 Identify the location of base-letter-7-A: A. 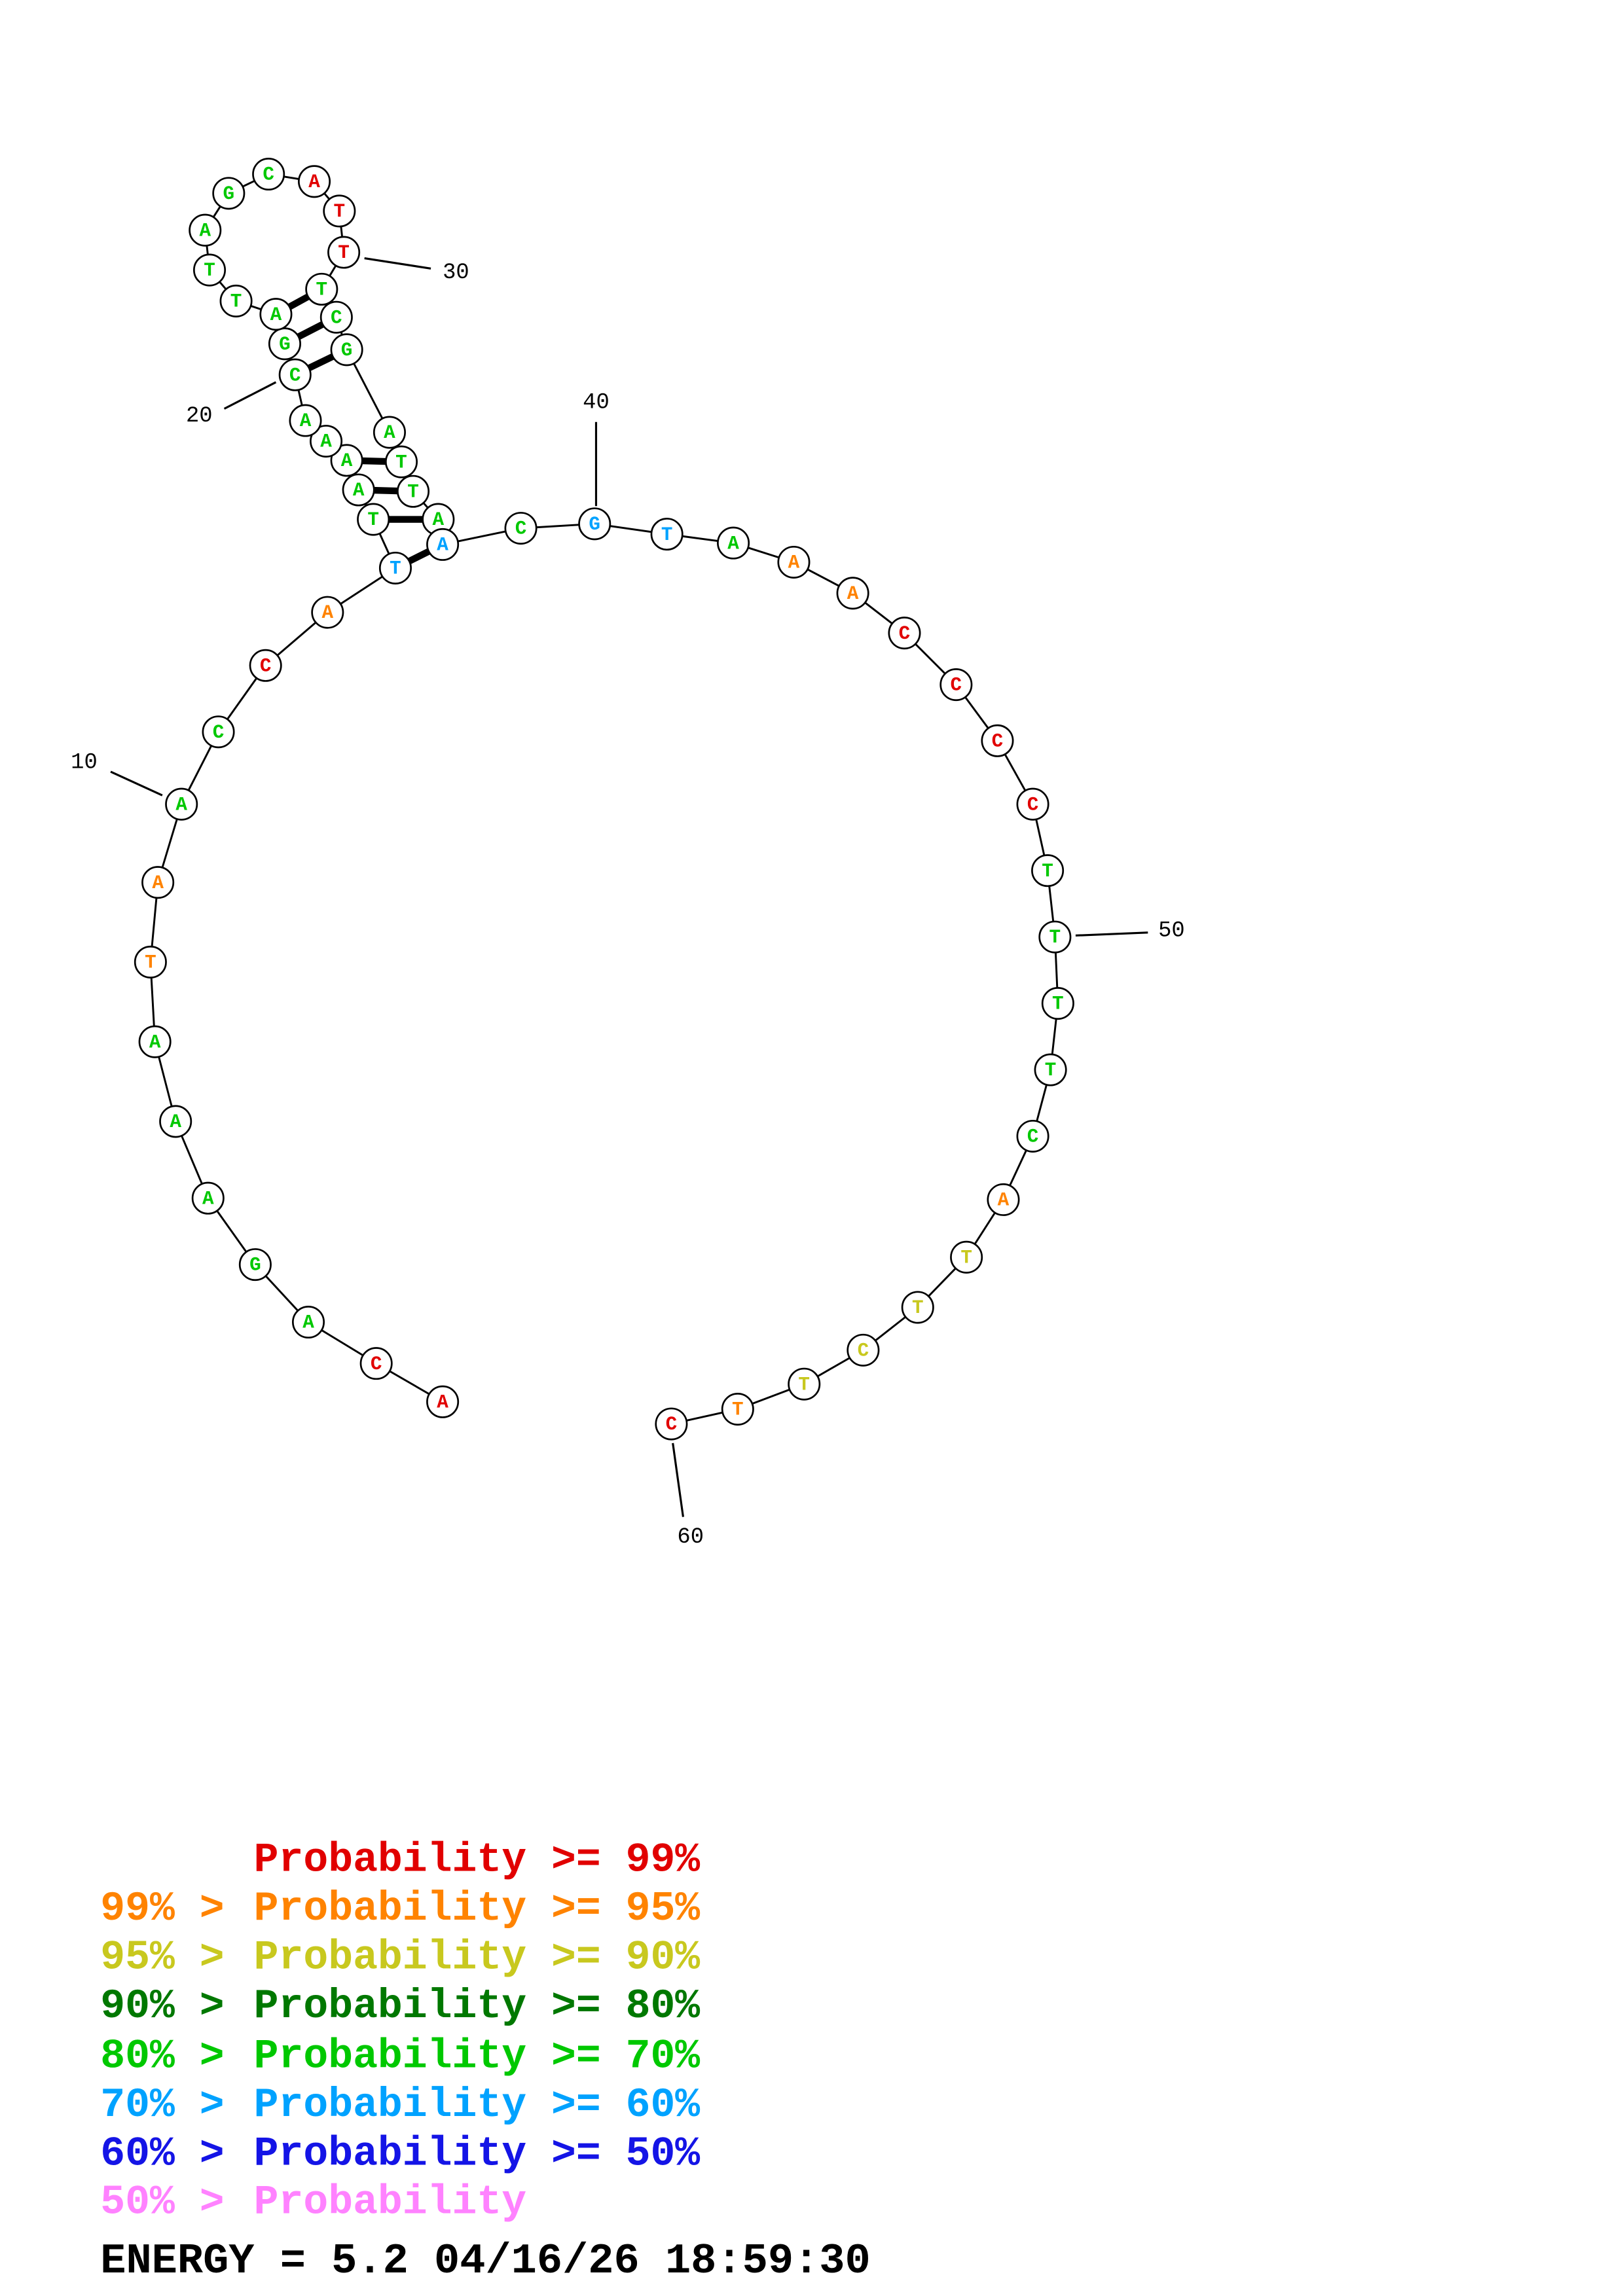
(155, 1042).